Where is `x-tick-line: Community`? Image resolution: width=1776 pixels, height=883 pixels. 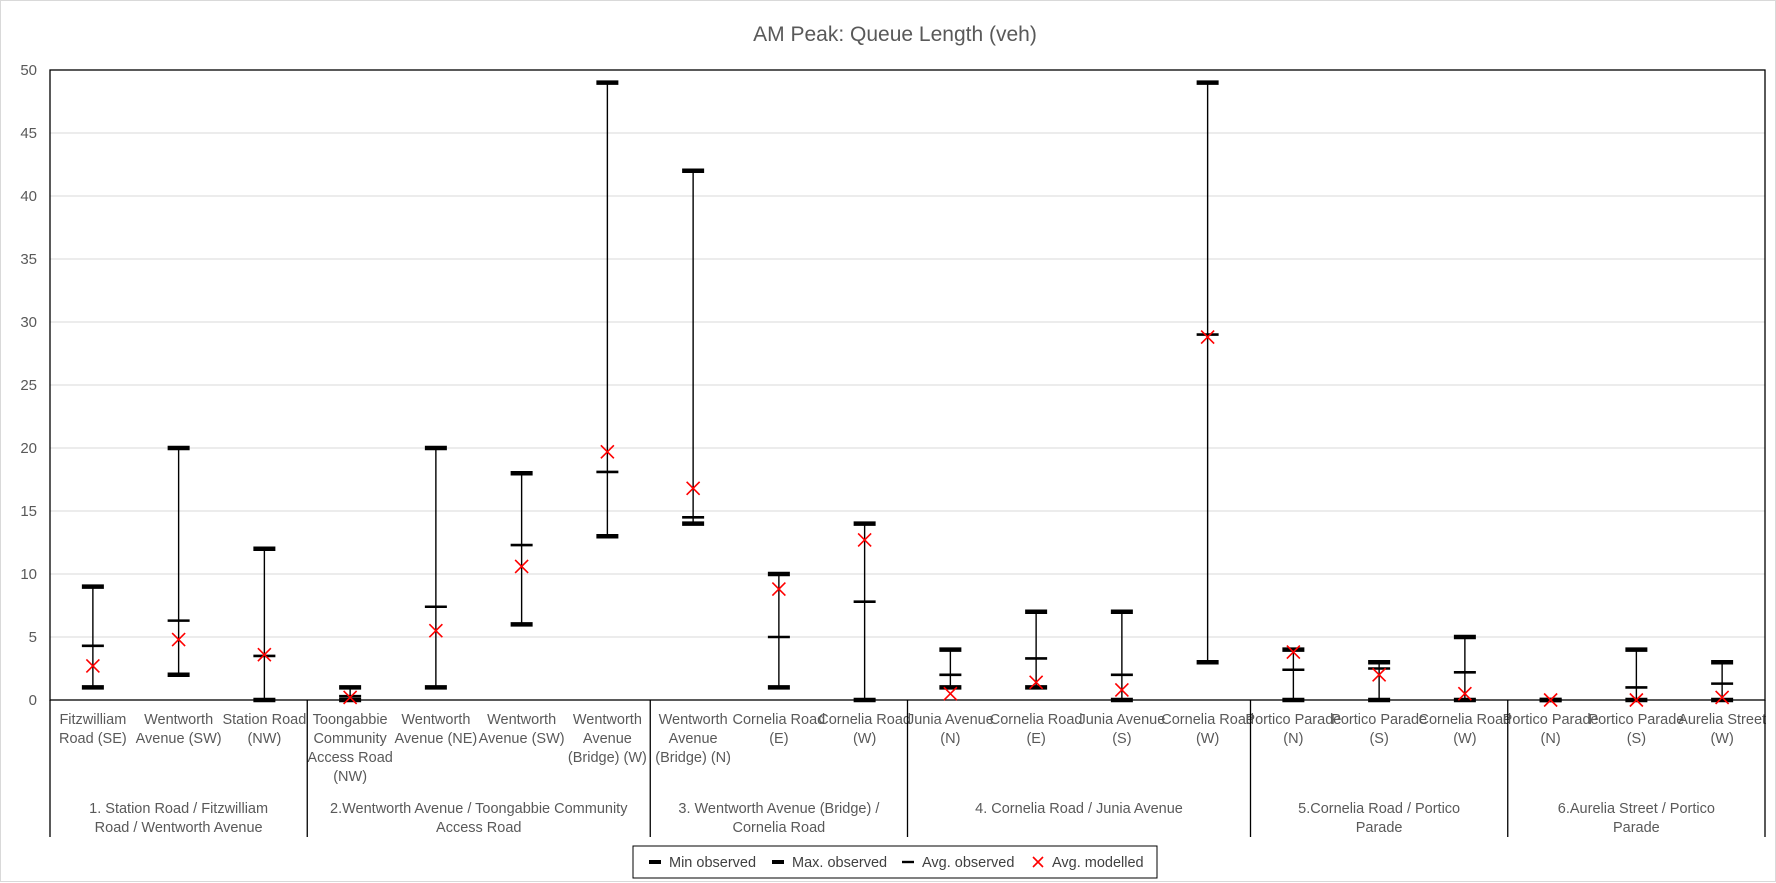 x-tick-line: Community is located at coordinates (350, 739).